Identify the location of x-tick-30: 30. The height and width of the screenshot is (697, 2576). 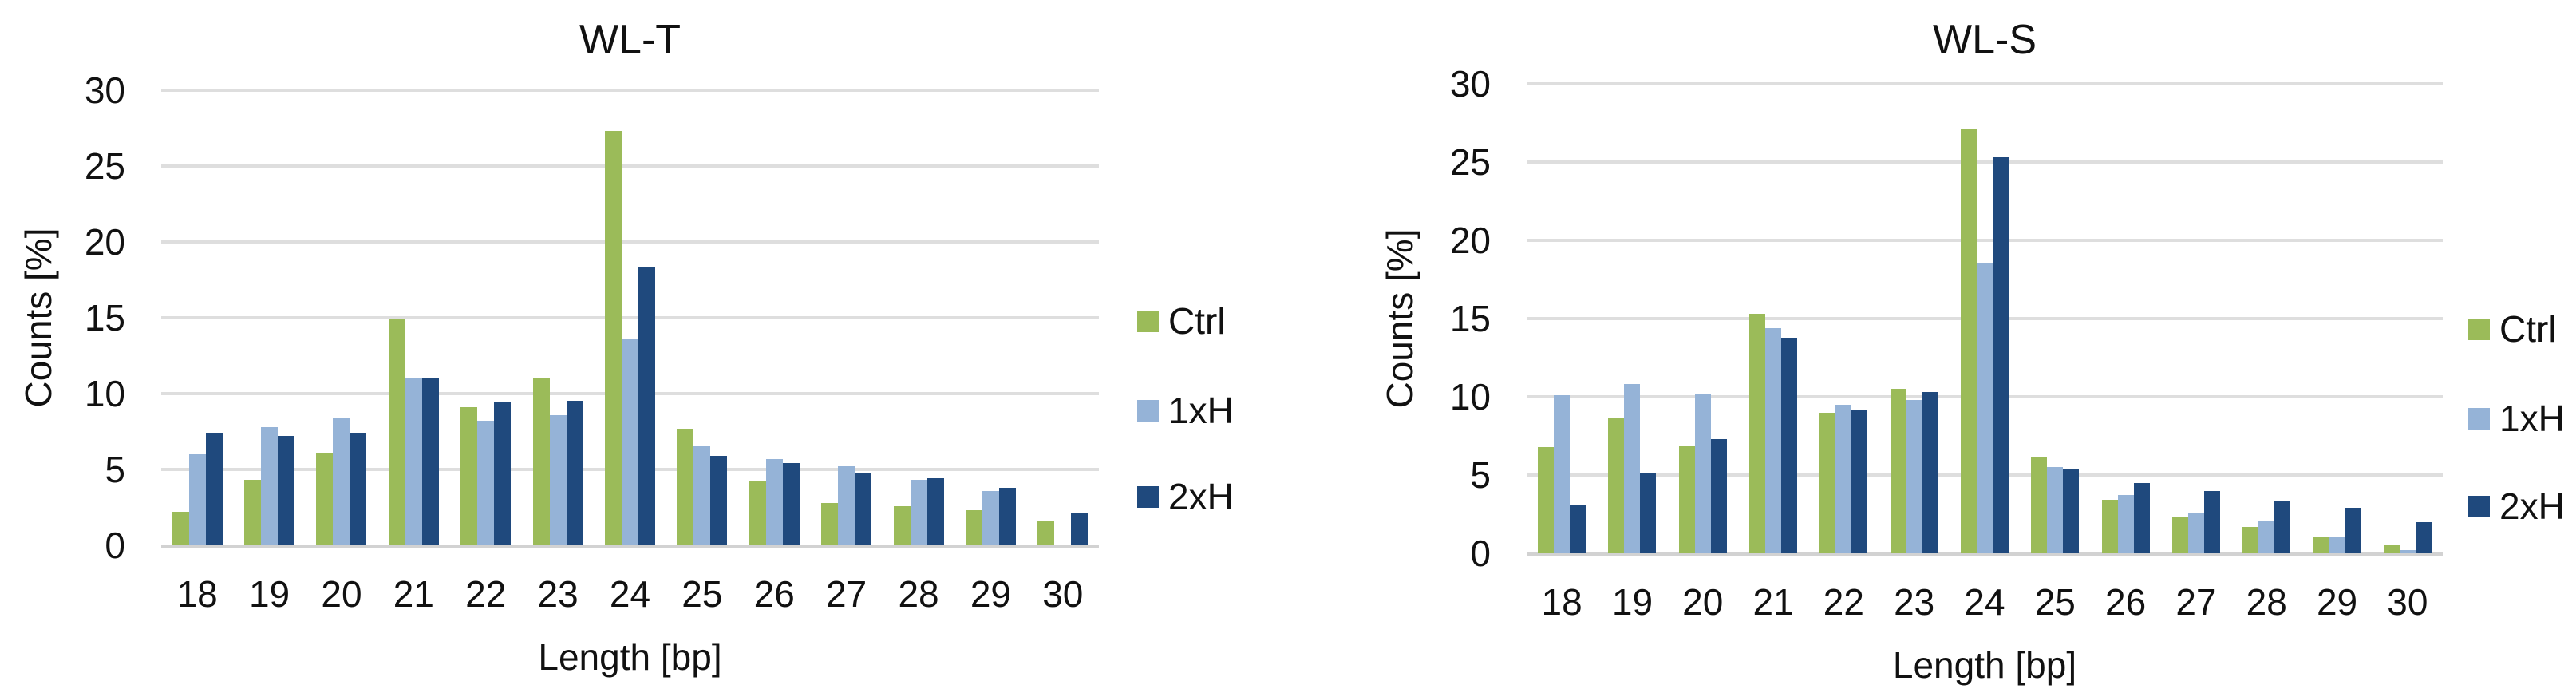
(1063, 594).